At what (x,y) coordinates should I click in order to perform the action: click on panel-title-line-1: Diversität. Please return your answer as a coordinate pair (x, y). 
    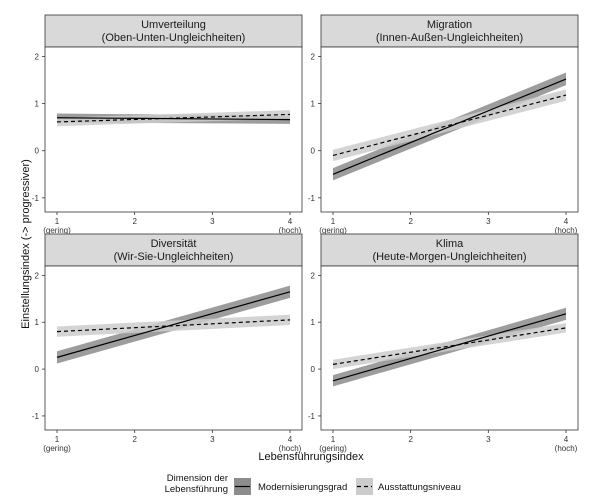
    Looking at the image, I should click on (174, 244).